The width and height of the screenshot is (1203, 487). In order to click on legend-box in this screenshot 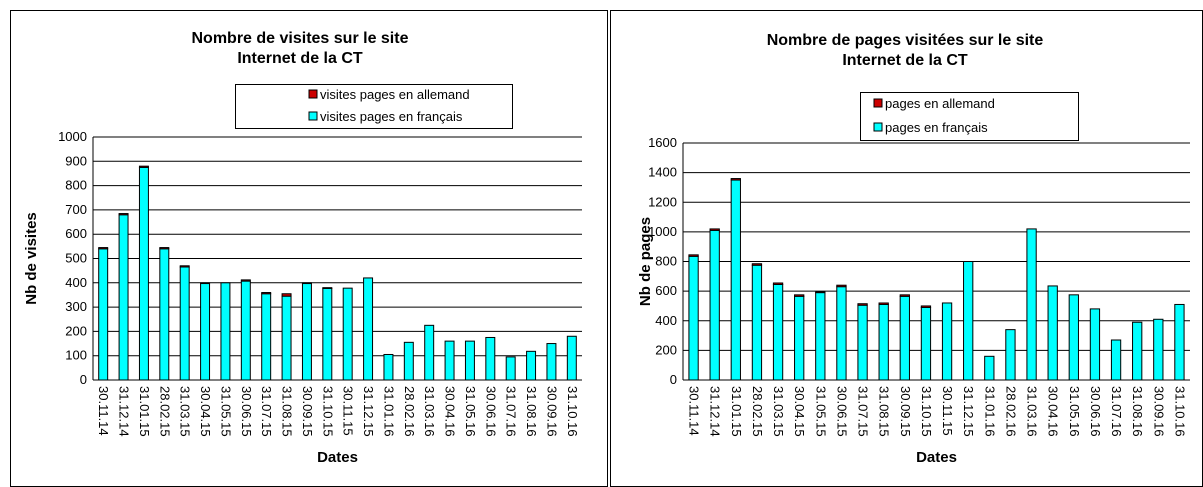, I will do `click(969, 116)`.